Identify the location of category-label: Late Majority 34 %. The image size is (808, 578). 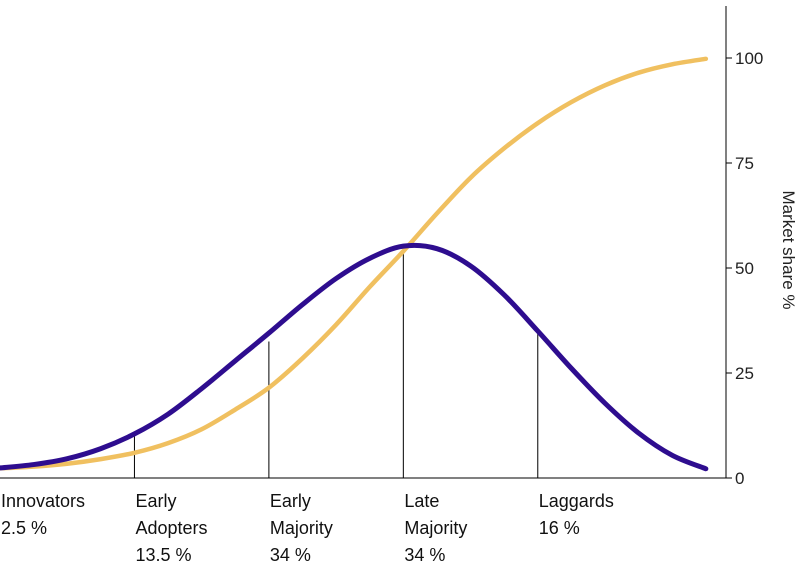
(435, 528).